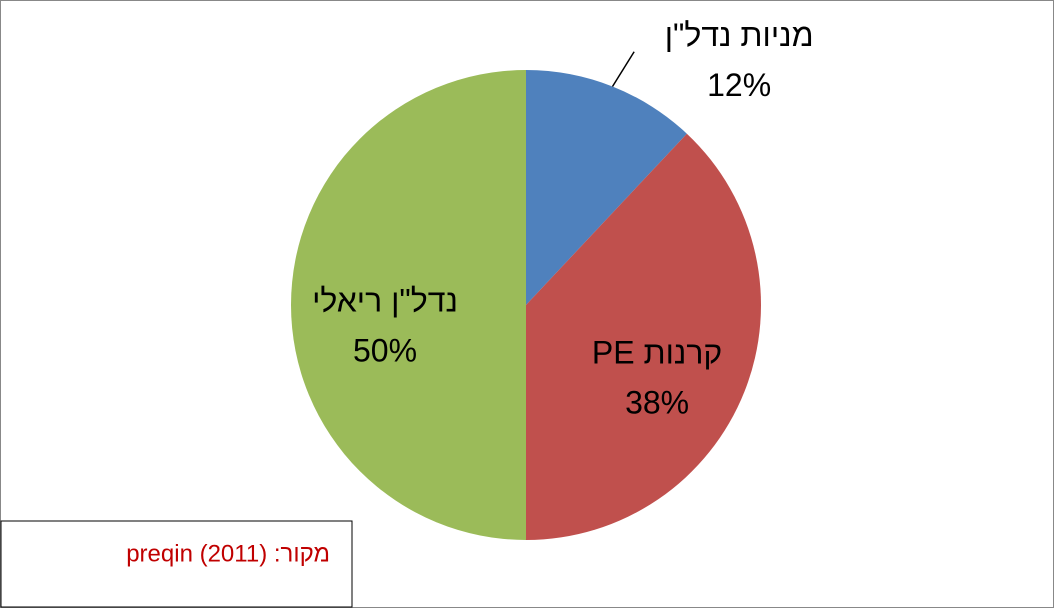  What do you see at coordinates (739, 85) in the screenshot?
I see `value-label: 12%` at bounding box center [739, 85].